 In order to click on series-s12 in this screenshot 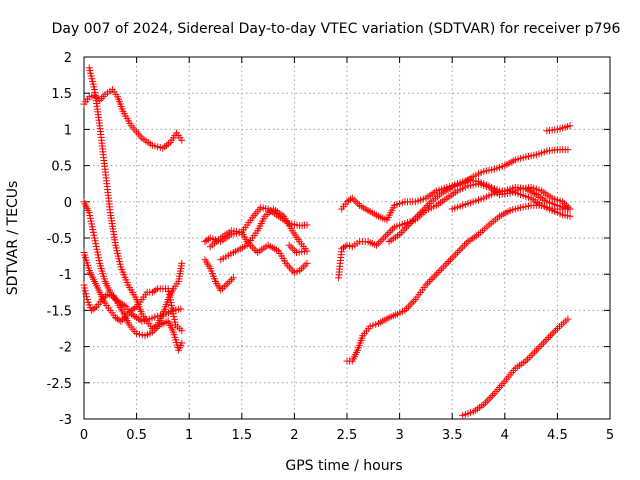, I will do `click(458, 283)`.